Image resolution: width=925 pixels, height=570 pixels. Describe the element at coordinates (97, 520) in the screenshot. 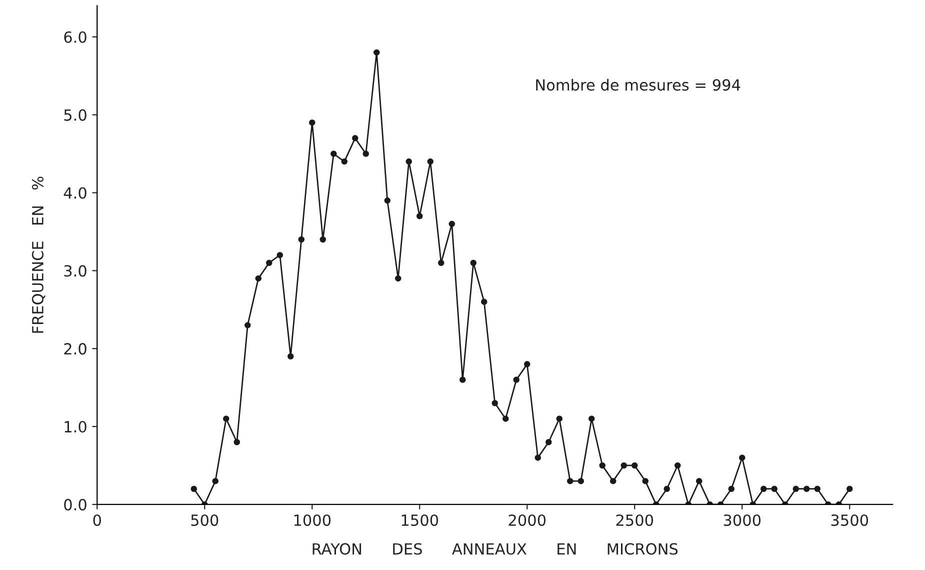

I see `x-tick-label: 0` at that location.